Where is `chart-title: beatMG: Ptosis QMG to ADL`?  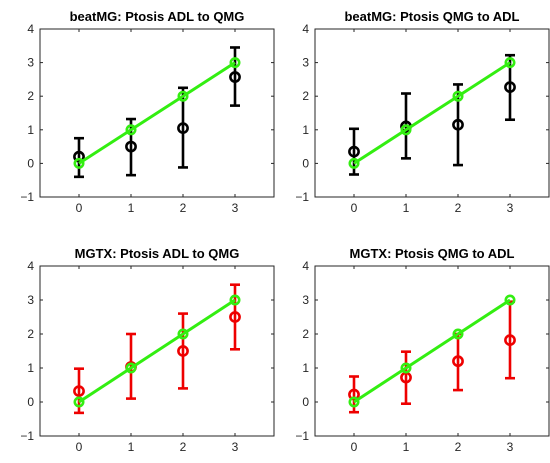 chart-title: beatMG: Ptosis QMG to ADL is located at coordinates (431, 16).